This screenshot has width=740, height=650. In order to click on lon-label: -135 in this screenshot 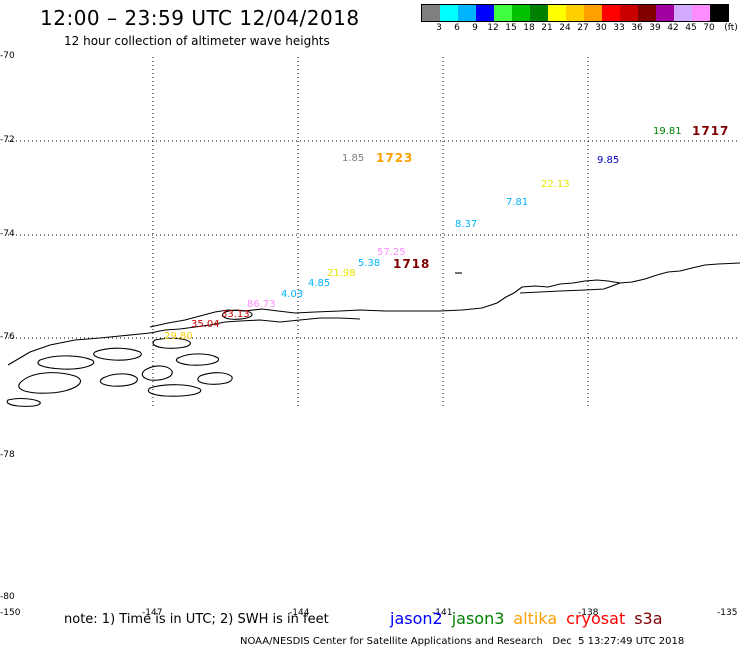, I will do `click(727, 613)`.